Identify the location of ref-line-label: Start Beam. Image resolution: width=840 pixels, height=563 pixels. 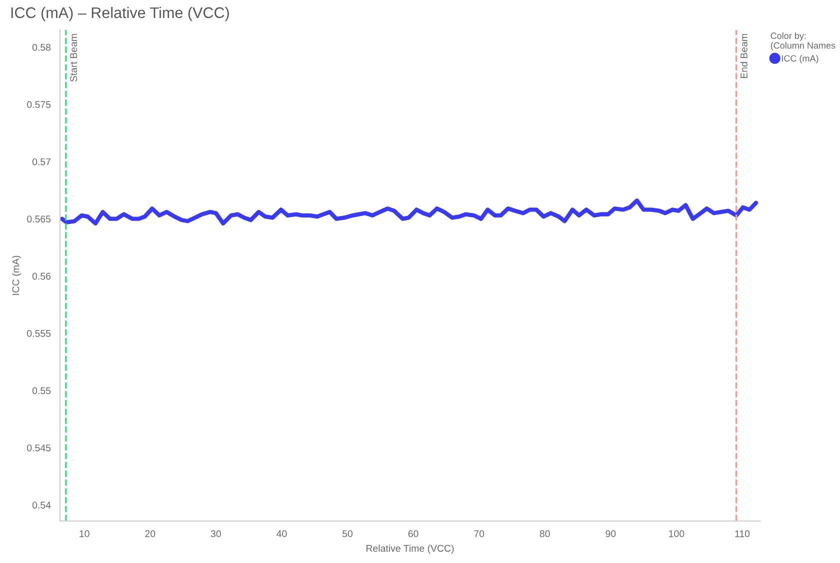
(74, 58).